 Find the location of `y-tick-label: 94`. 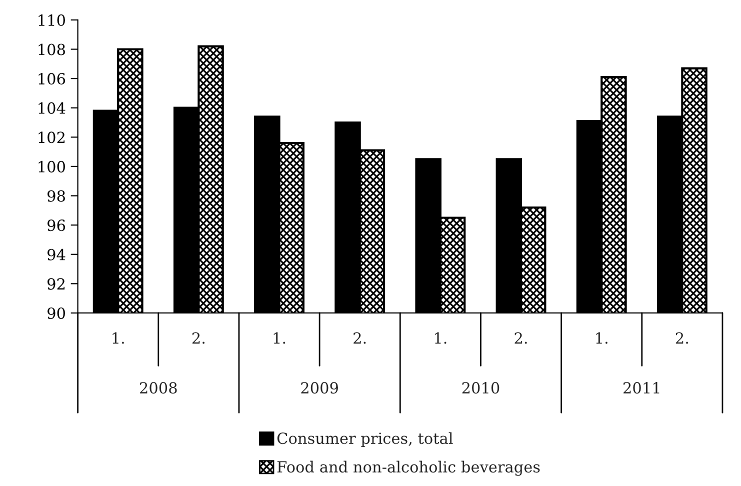

y-tick-label: 94 is located at coordinates (57, 254).